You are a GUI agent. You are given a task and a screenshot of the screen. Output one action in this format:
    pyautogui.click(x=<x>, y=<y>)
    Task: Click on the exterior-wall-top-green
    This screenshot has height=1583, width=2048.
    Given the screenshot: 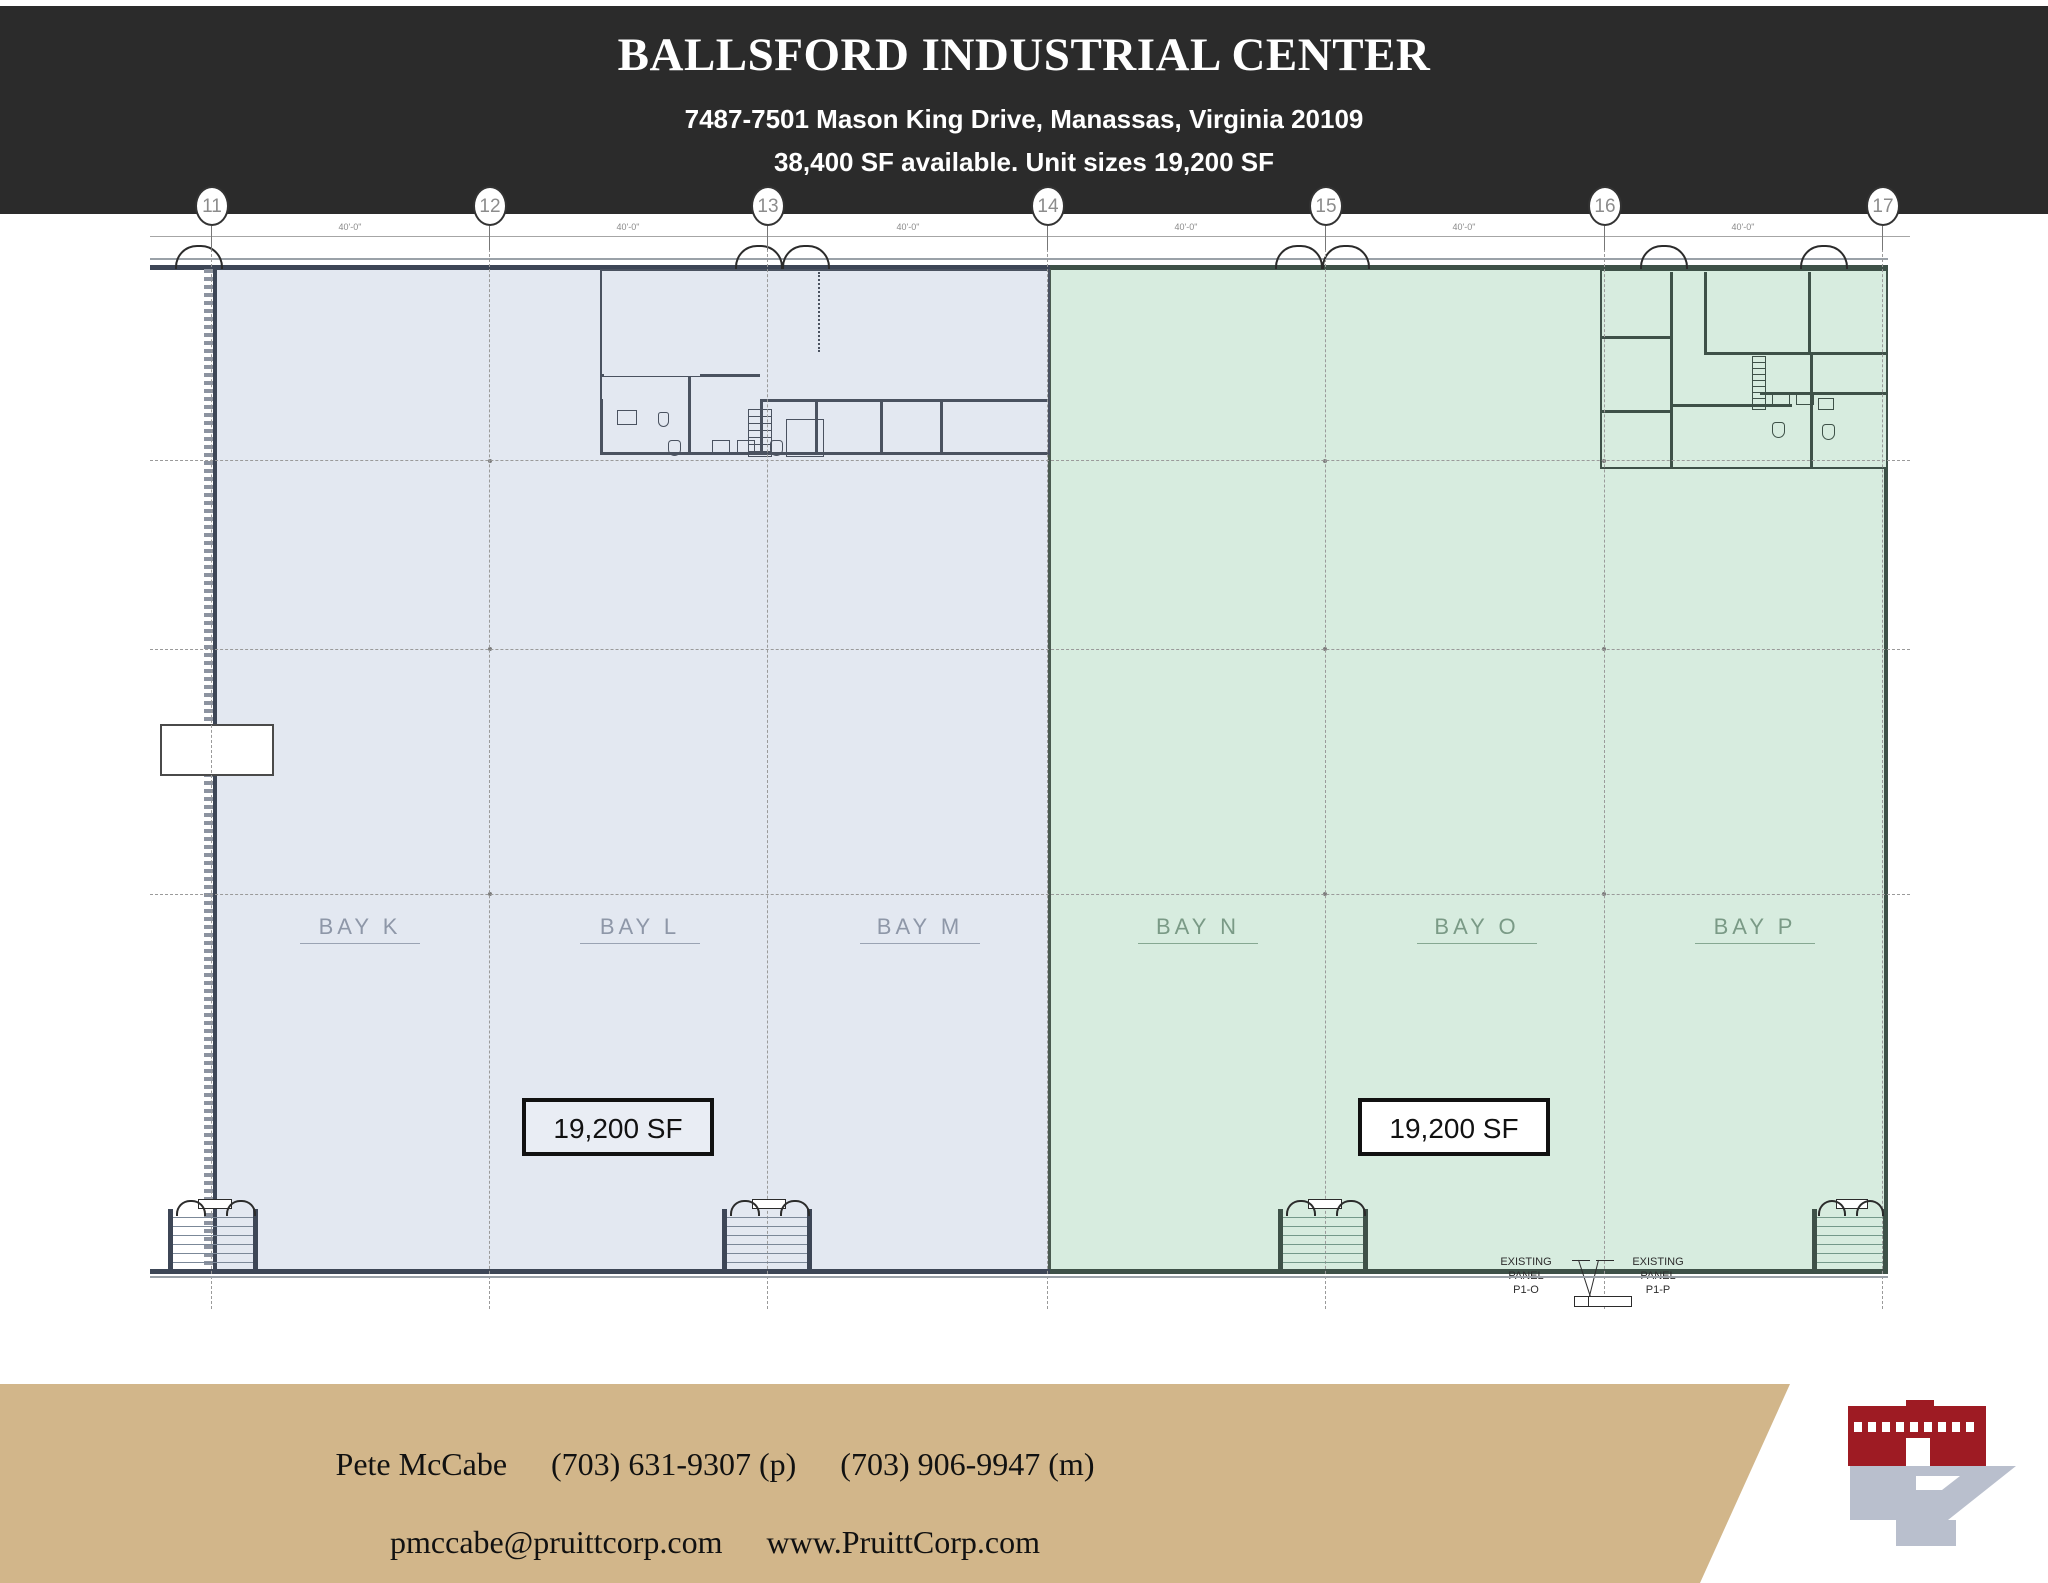 What is the action you would take?
    pyautogui.click(x=1469, y=267)
    